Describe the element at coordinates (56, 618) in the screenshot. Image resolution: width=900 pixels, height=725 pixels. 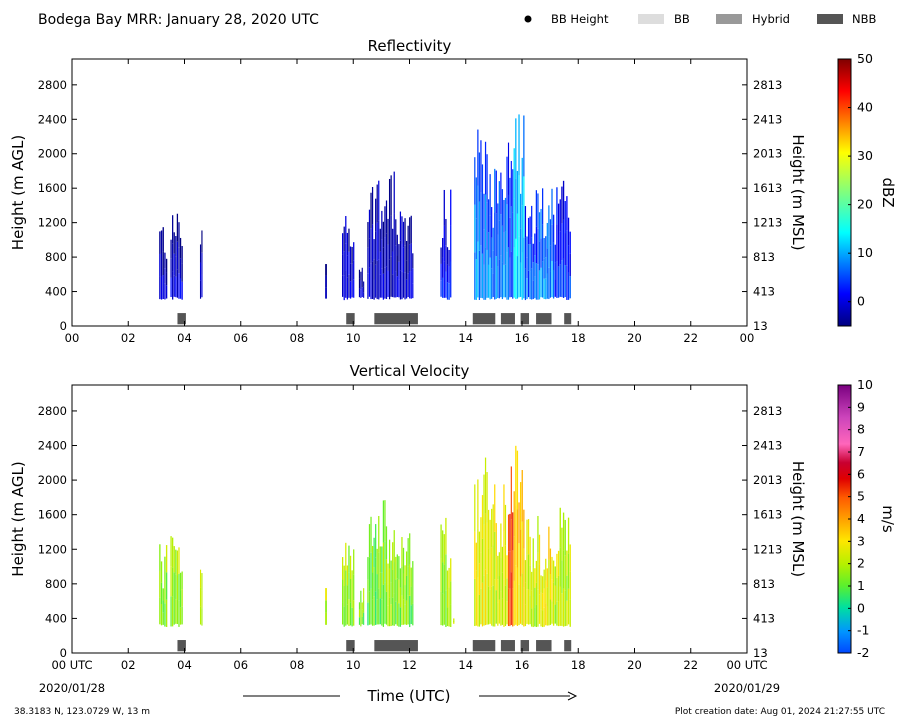
I see `y-tick-label: 400` at that location.